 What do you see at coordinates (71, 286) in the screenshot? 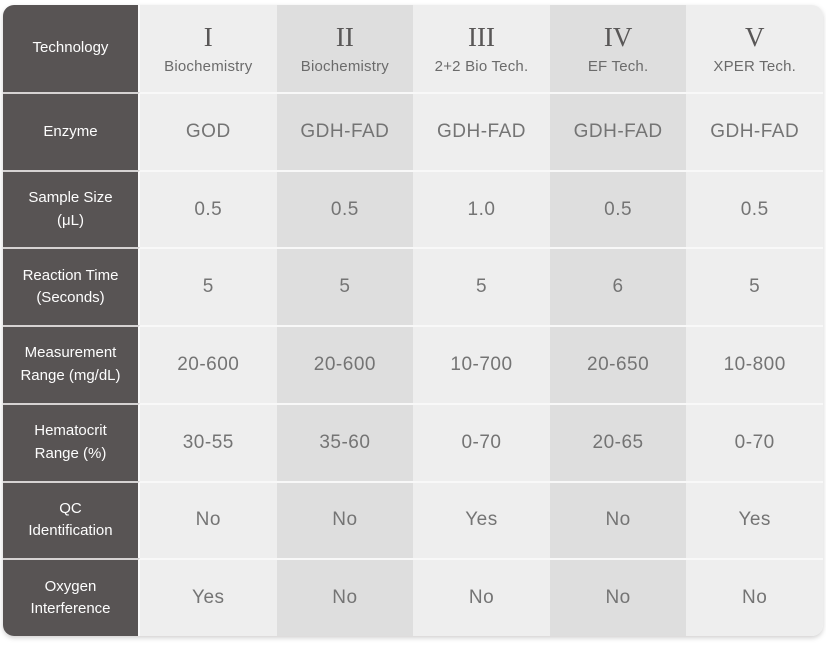
I see `row-header-reaction-time: Reaction Time (Seconds)` at bounding box center [71, 286].